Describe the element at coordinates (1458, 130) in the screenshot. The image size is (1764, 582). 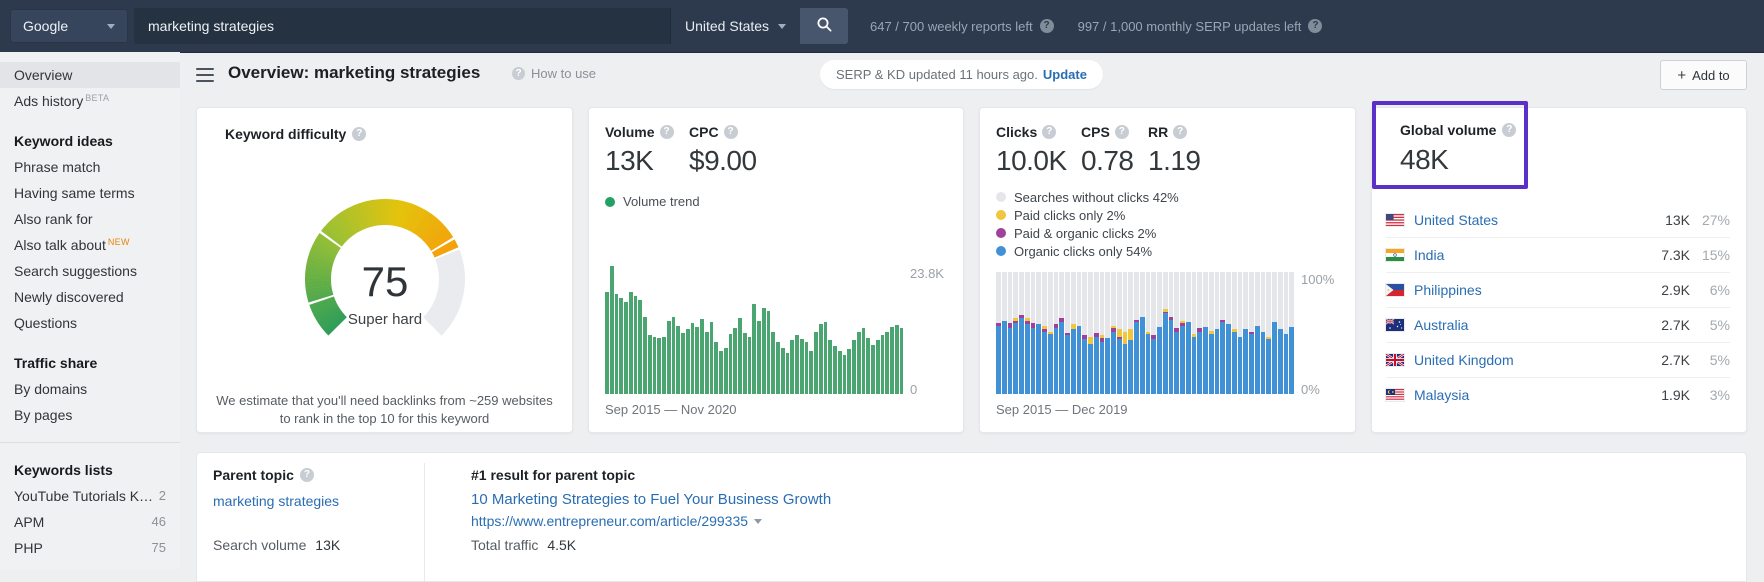
I see `global-volume-title: Global volume` at that location.